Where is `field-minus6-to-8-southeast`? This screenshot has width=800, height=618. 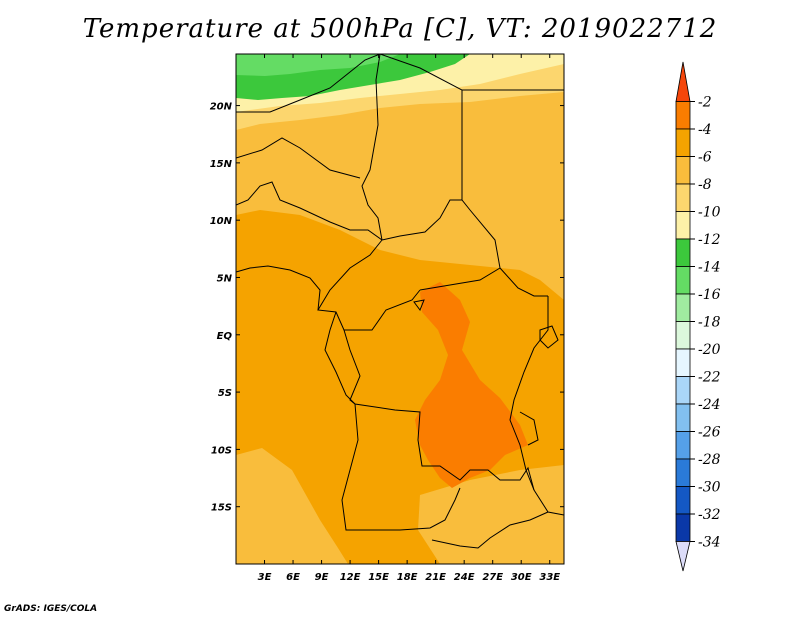
field-minus6-to-8-southeast is located at coordinates (491, 514).